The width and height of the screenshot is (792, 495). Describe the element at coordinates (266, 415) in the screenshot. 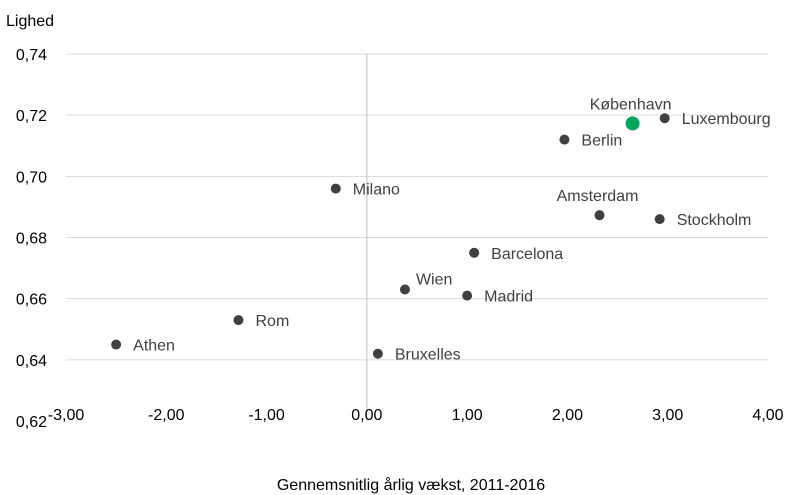

I see `x-tick-label: -1,00` at that location.